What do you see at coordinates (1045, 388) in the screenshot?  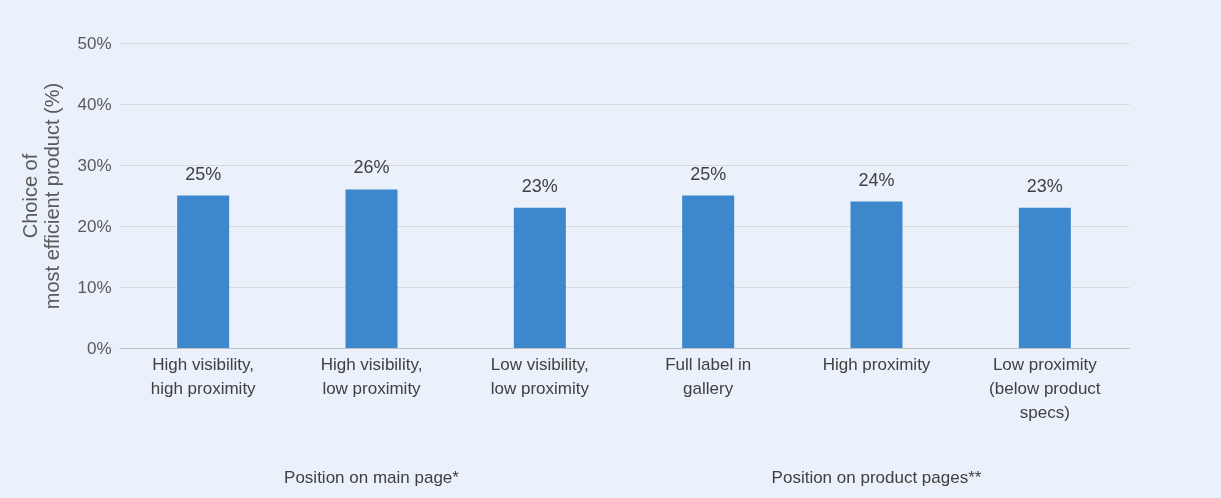 I see `x-tick-label: Low proximity (below product specs)` at bounding box center [1045, 388].